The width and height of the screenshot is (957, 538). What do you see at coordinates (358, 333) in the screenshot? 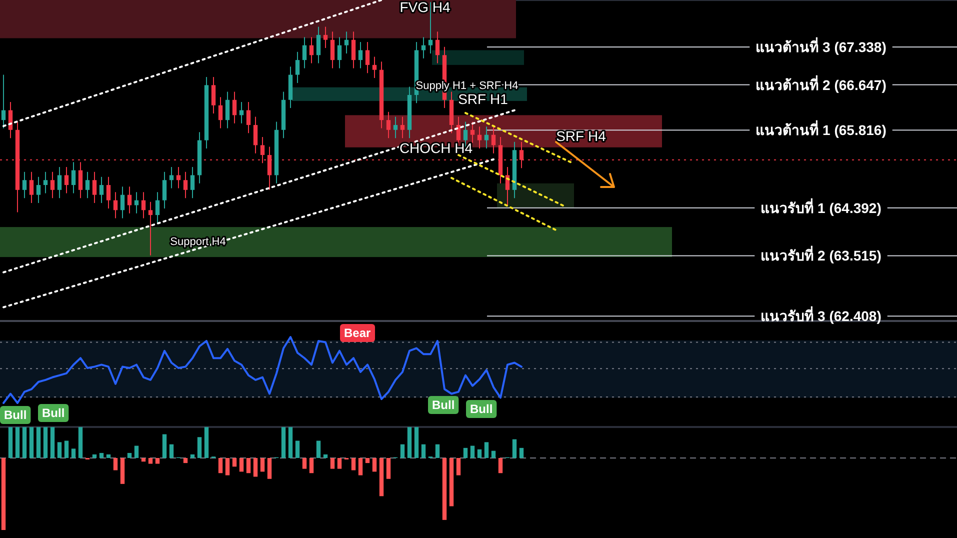
I see `annotation: Bear` at bounding box center [358, 333].